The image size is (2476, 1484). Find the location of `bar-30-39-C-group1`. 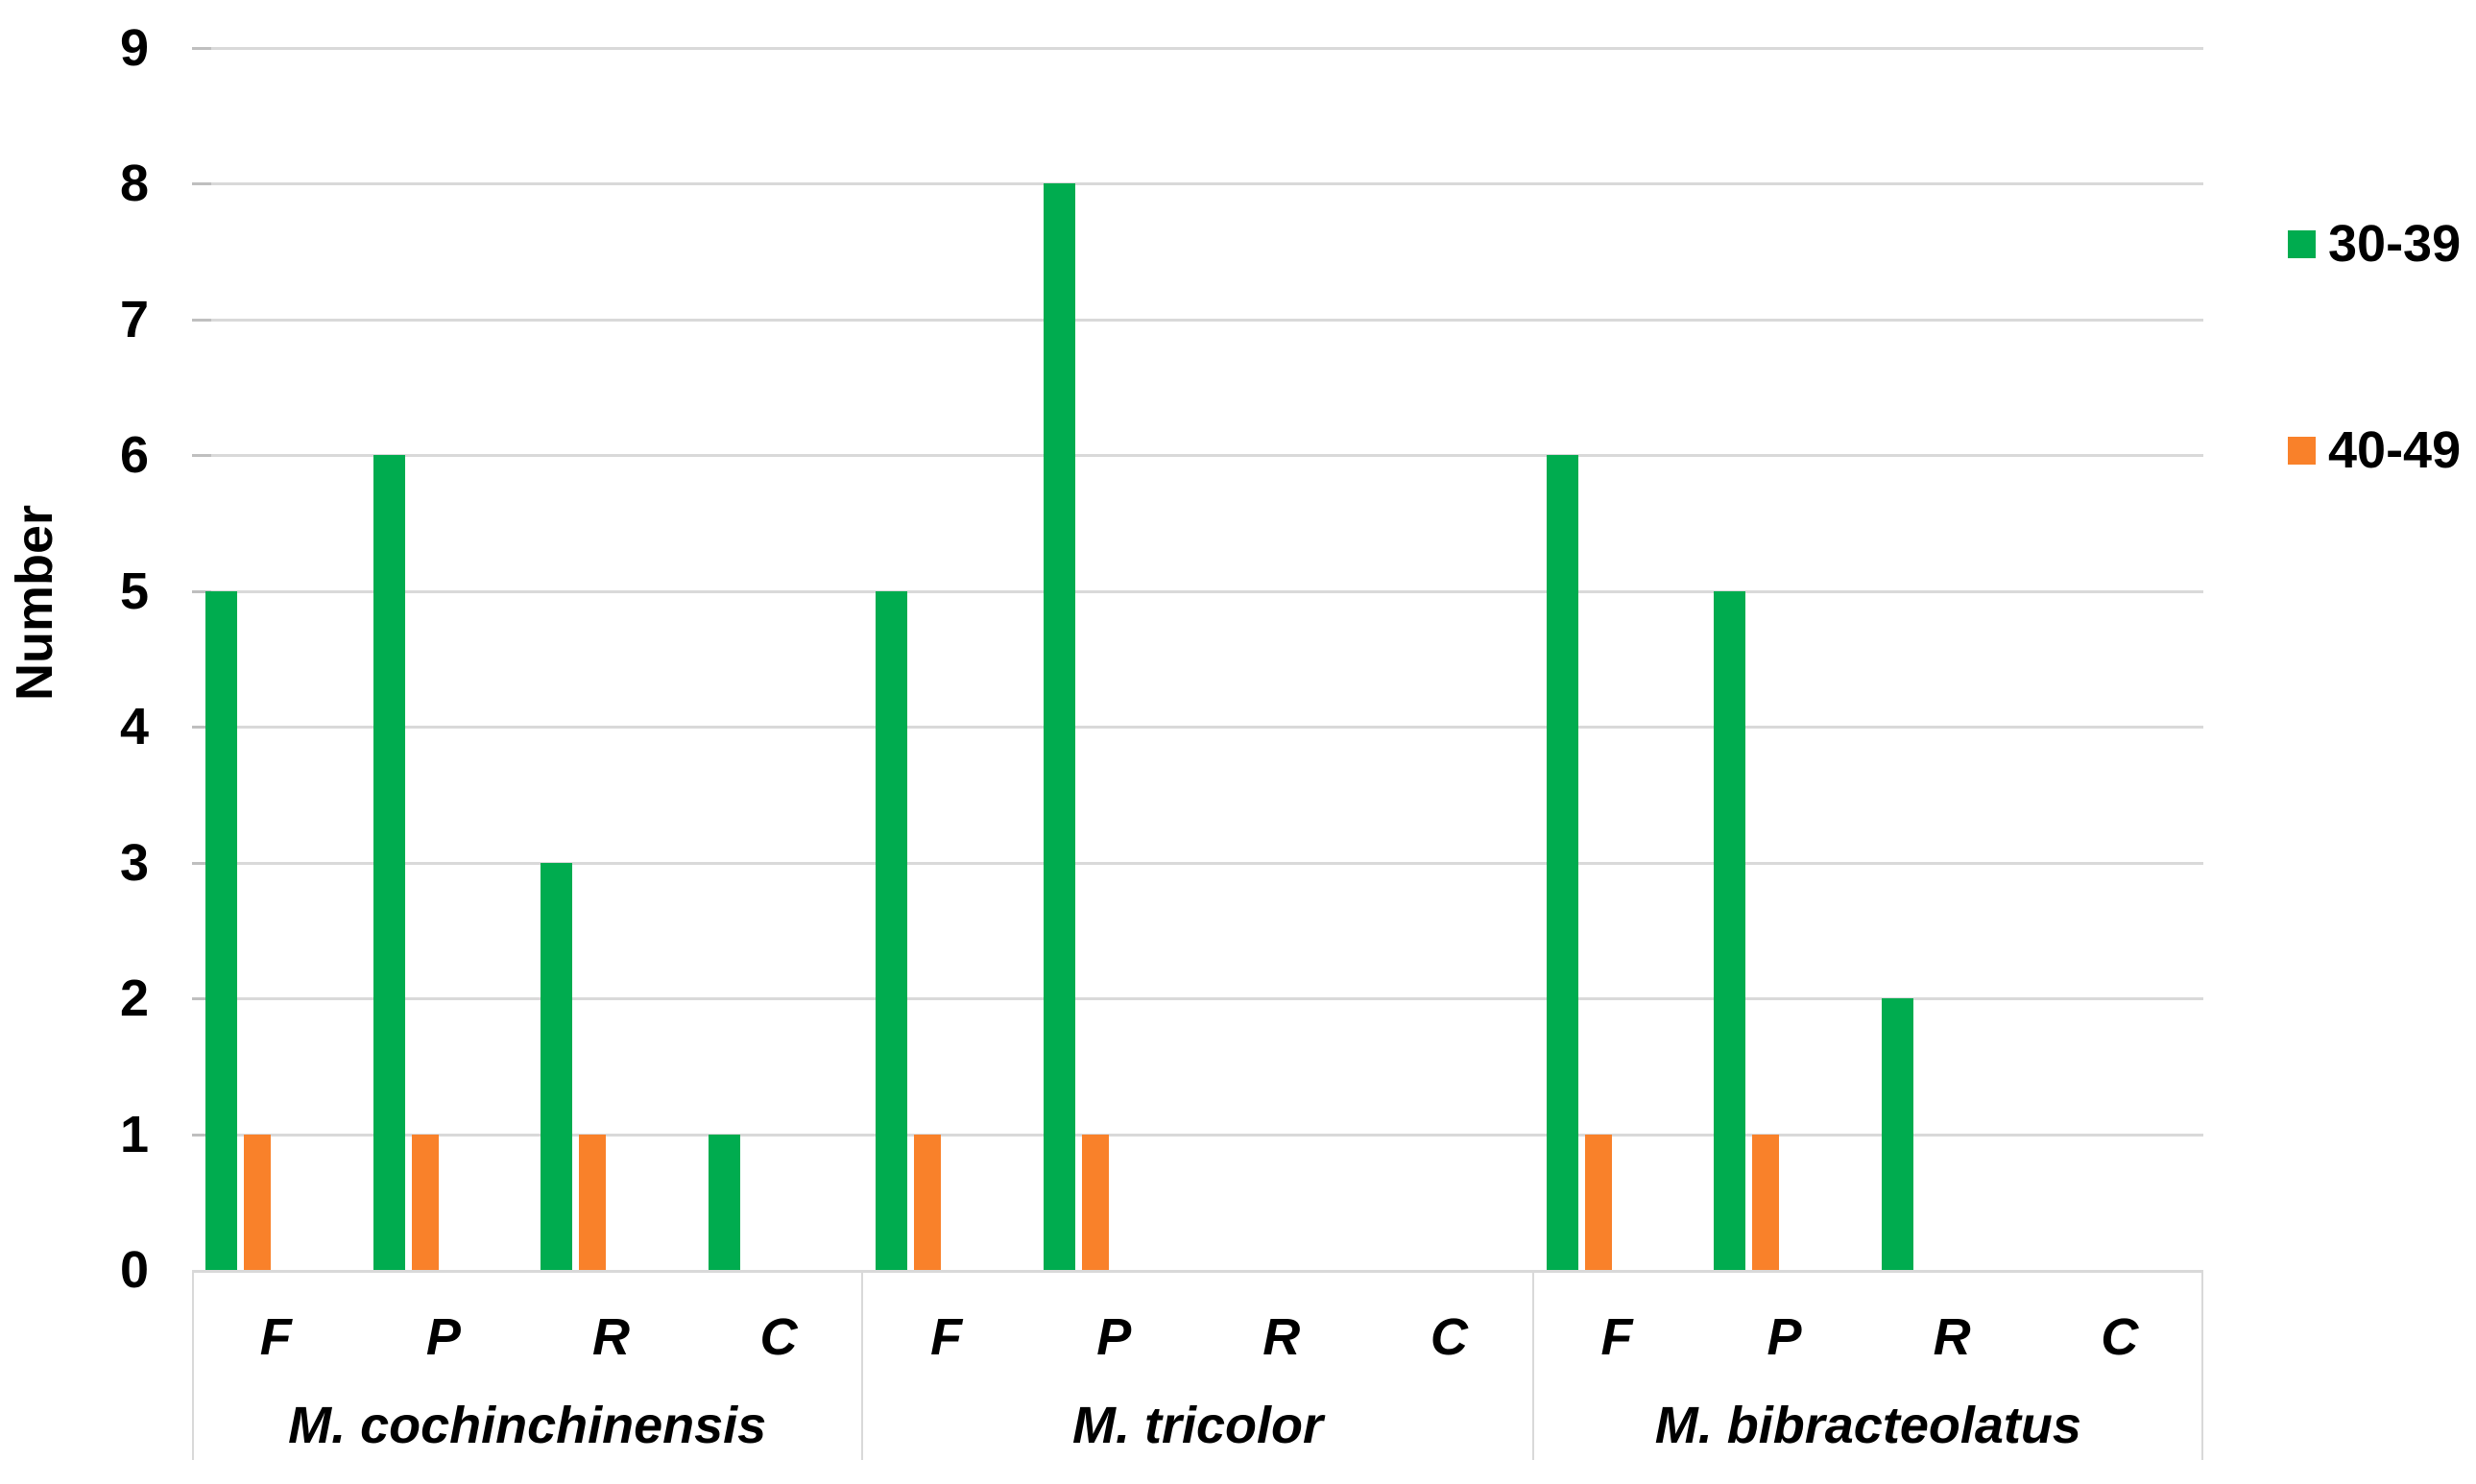

bar-30-39-C-group1 is located at coordinates (724, 1202).